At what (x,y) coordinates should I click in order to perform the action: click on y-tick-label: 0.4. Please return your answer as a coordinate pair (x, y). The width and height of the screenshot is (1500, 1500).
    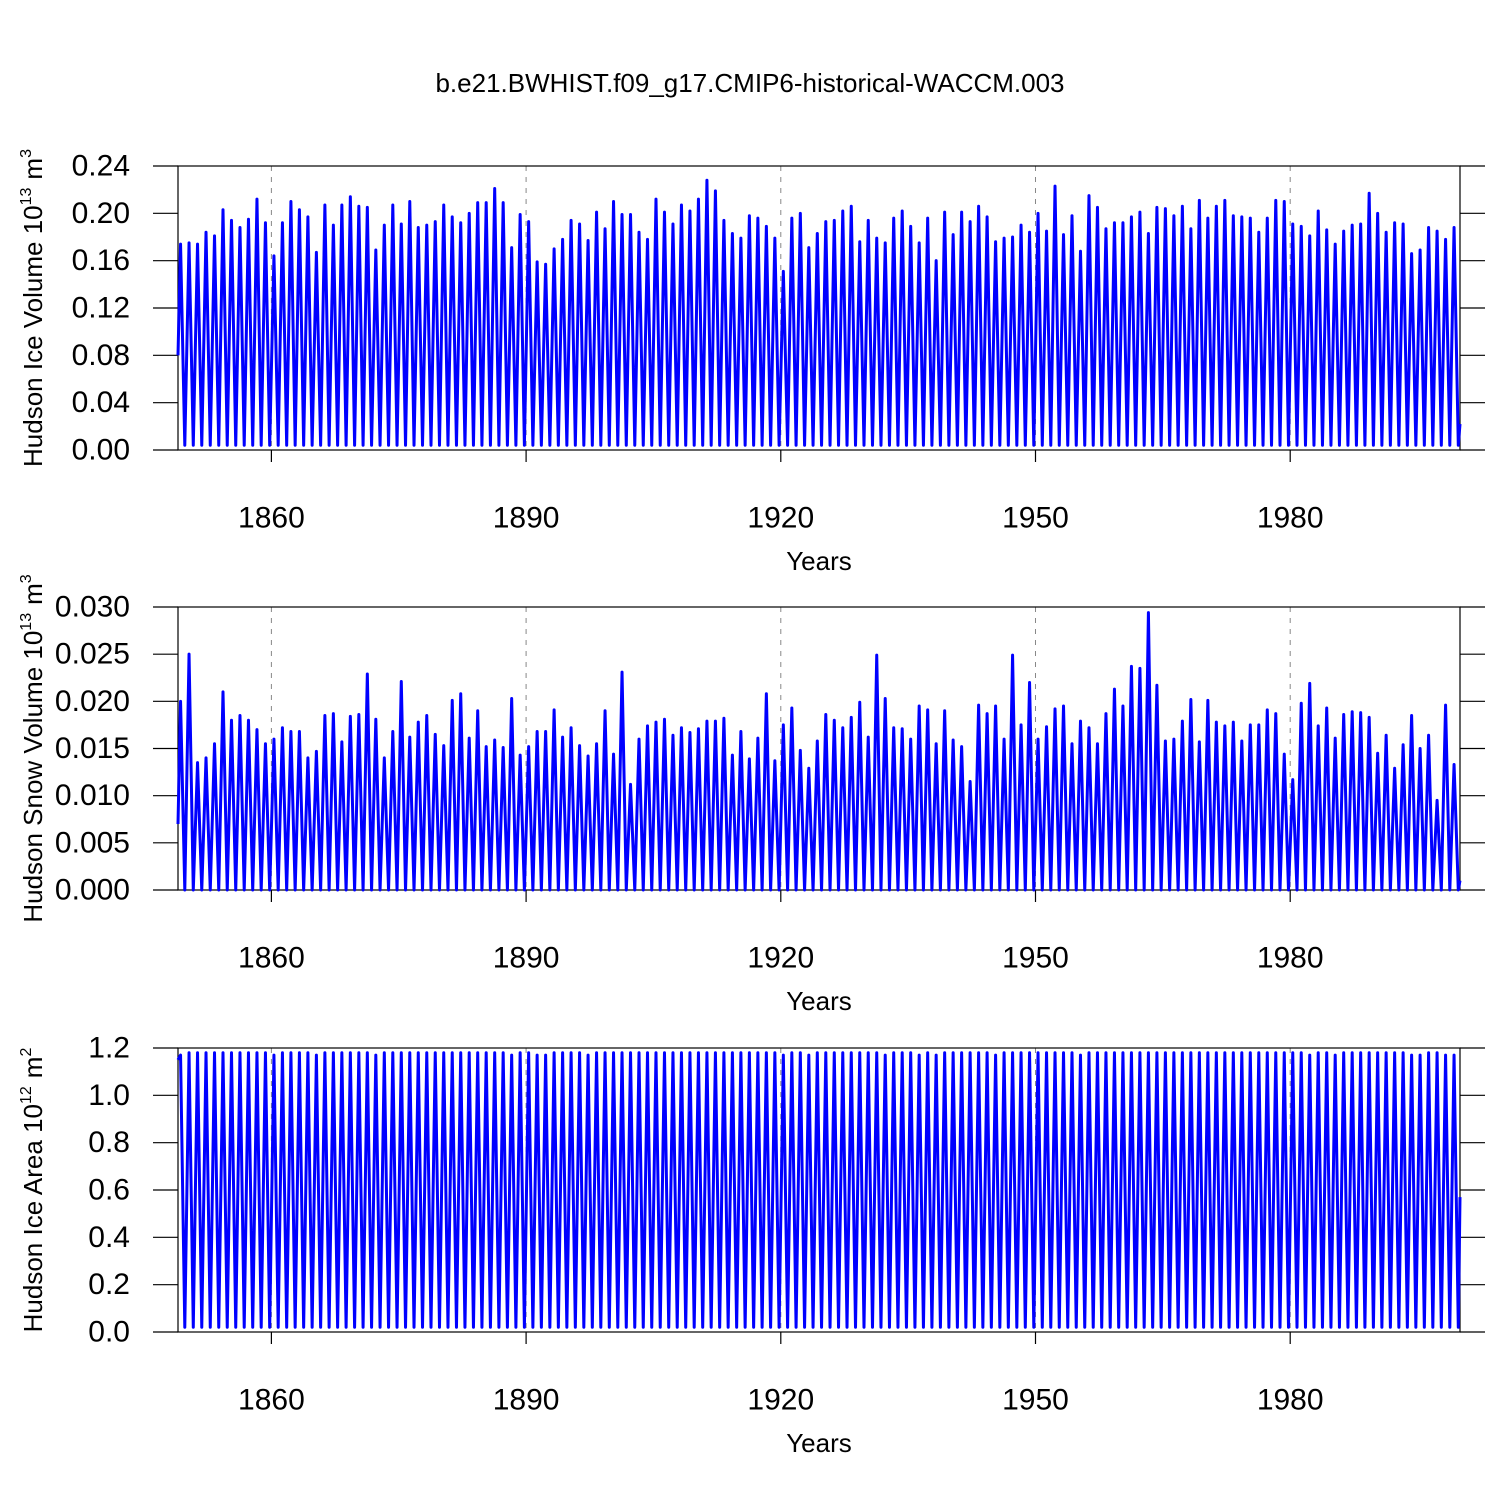
    Looking at the image, I should click on (109, 1237).